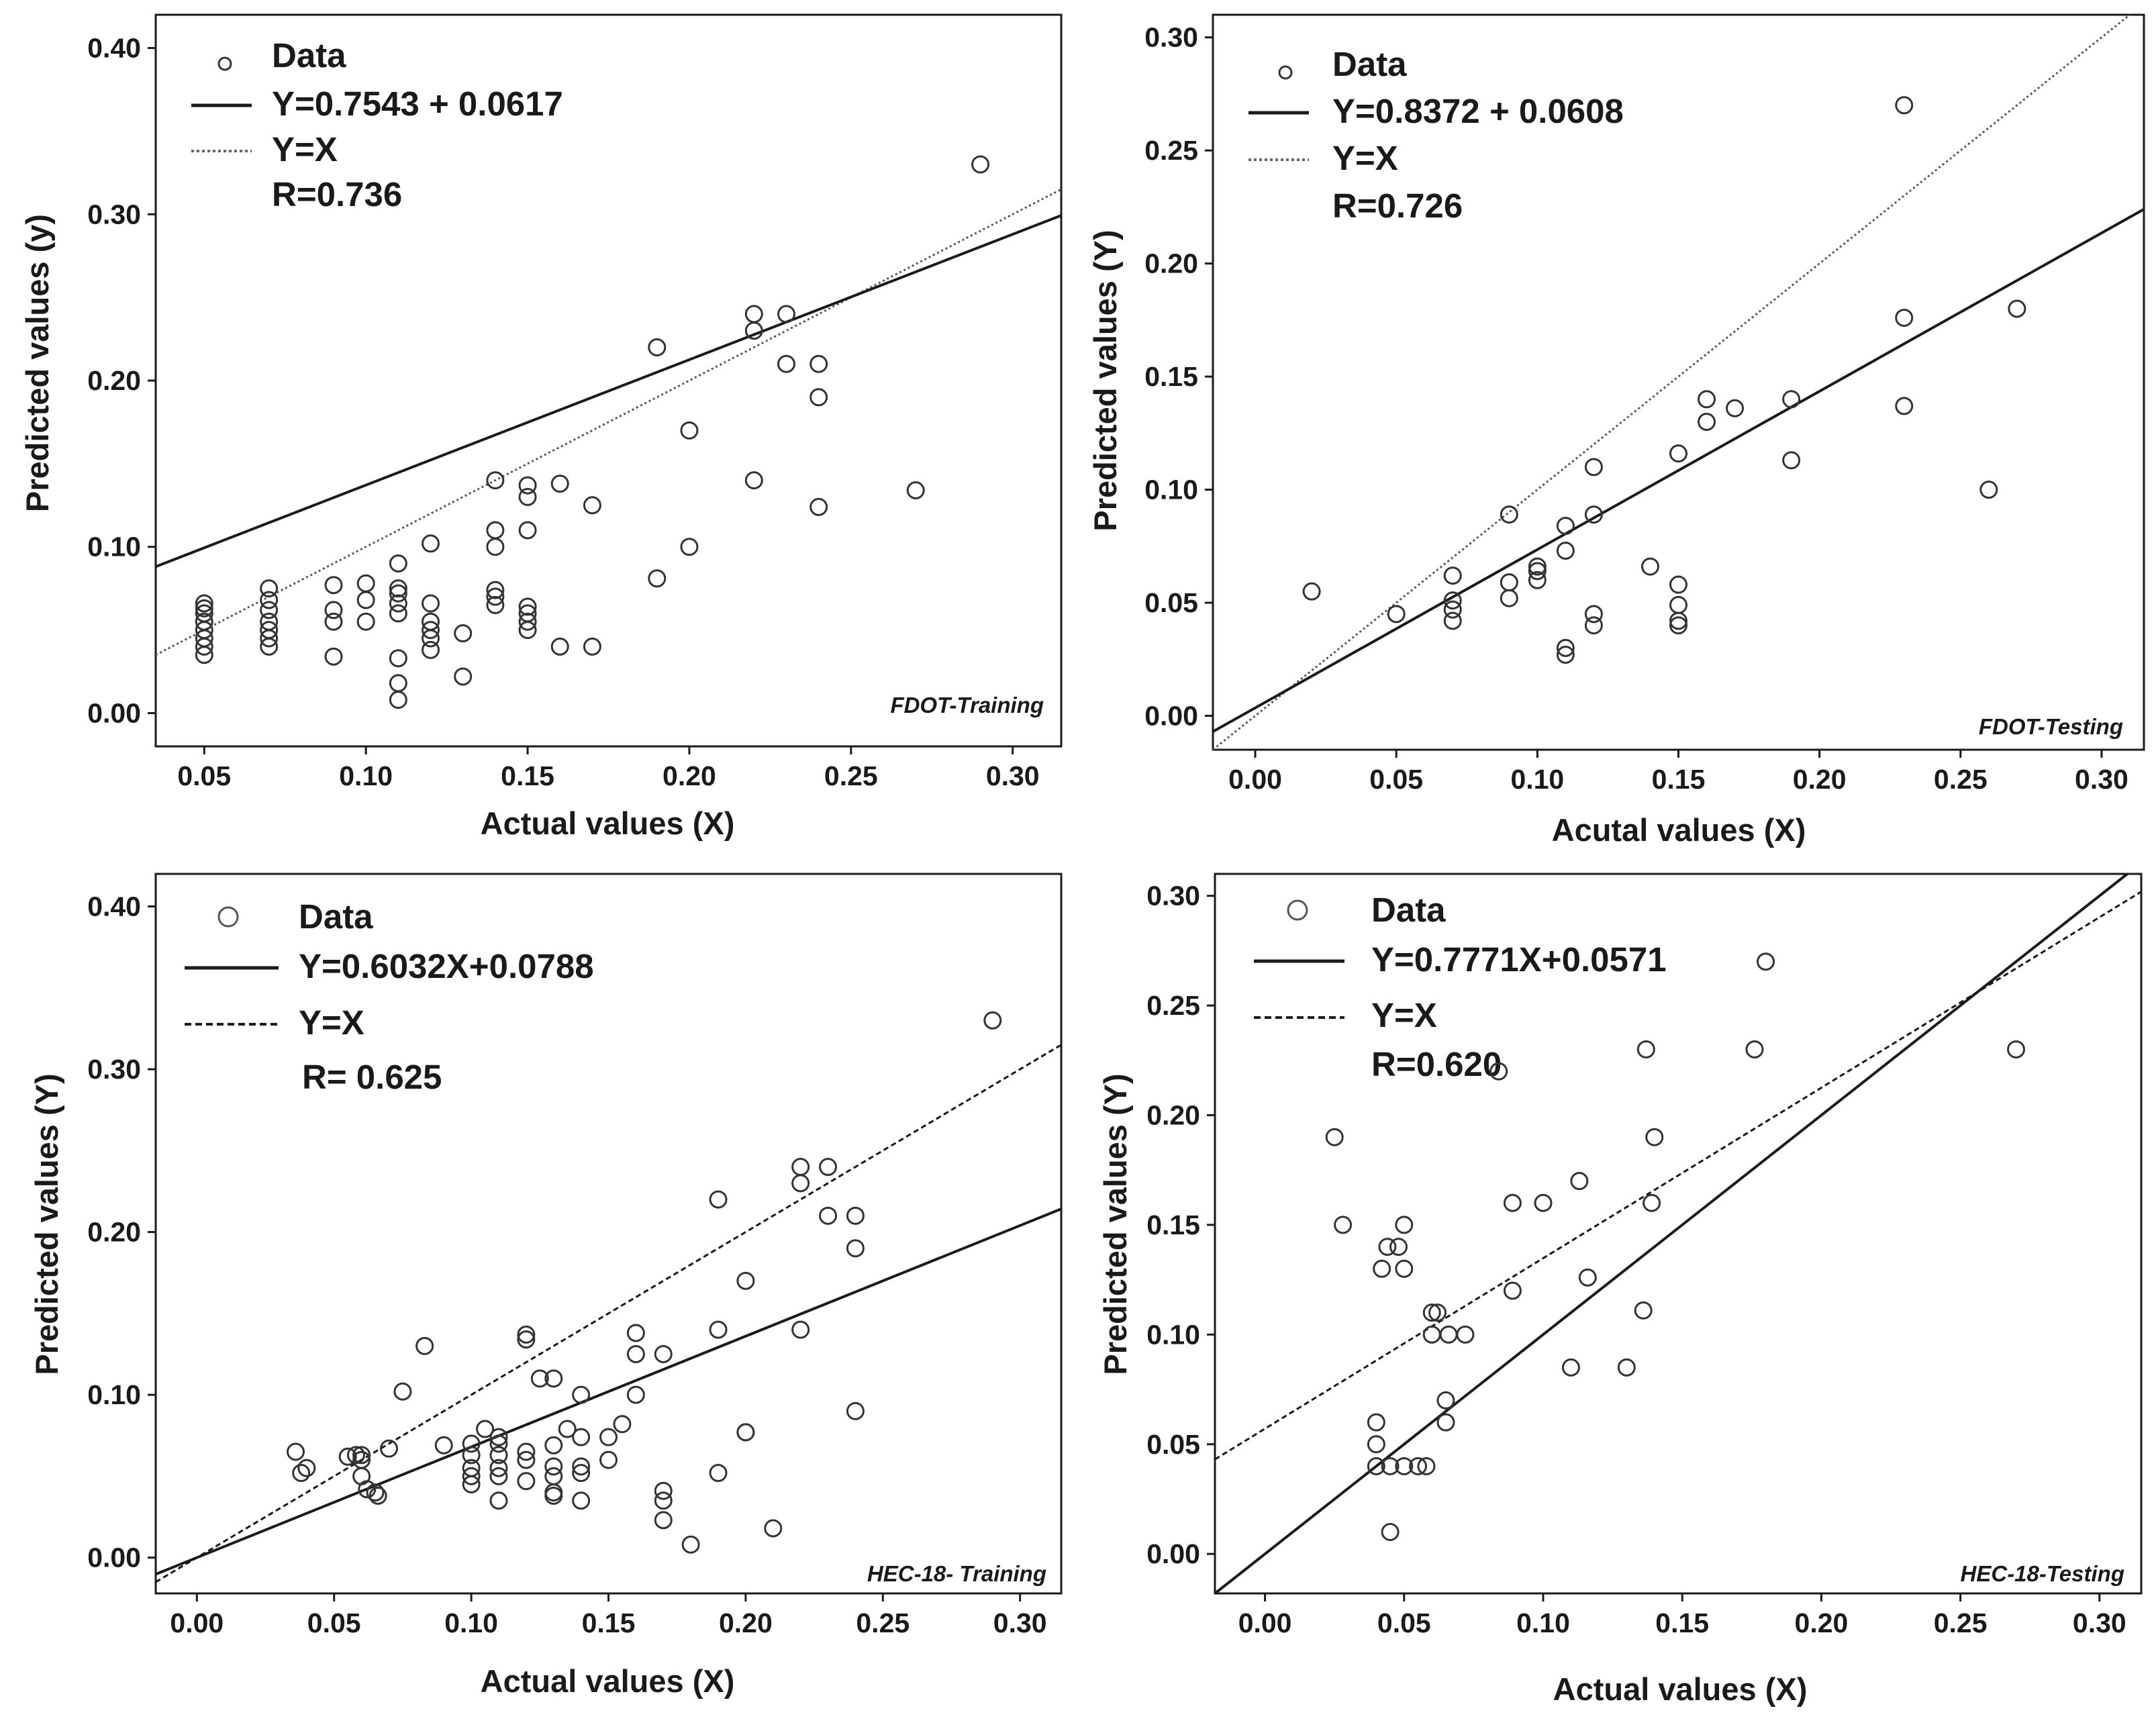 The image size is (2156, 1729). What do you see at coordinates (372, 1077) in the screenshot?
I see `legend-r-label: R= 0.625` at bounding box center [372, 1077].